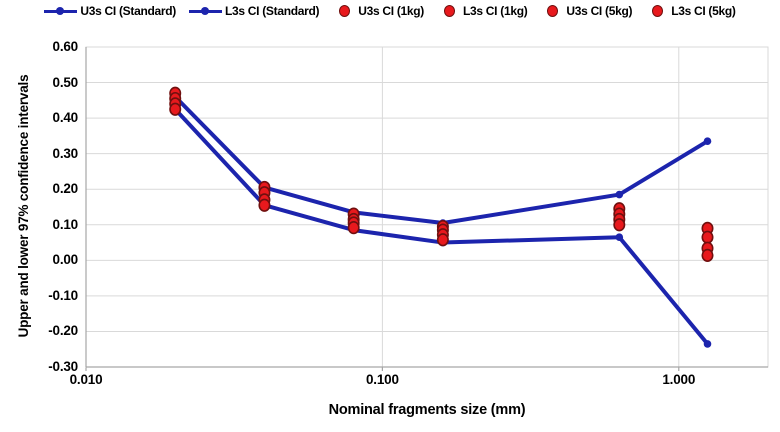 The image size is (780, 432). What do you see at coordinates (63, 366) in the screenshot?
I see `y-tick-label: -0.30` at bounding box center [63, 366].